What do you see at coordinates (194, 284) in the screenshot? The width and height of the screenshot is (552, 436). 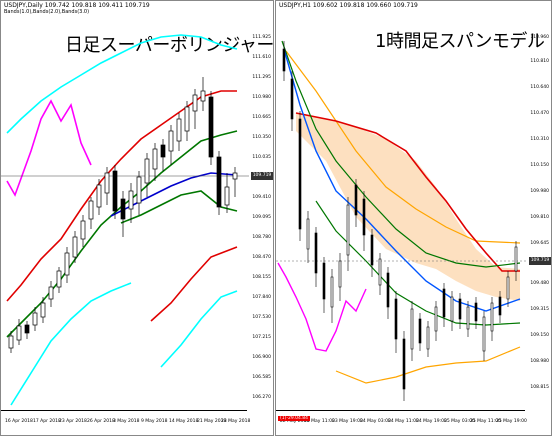 I see `band-minus2-line` at bounding box center [194, 284].